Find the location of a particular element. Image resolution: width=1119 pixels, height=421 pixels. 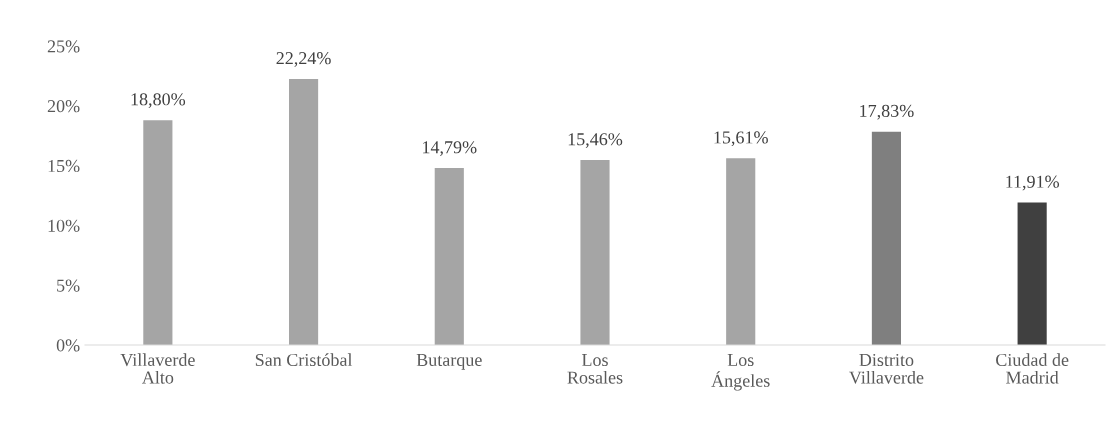

data-label: 18,80% is located at coordinates (158, 100).